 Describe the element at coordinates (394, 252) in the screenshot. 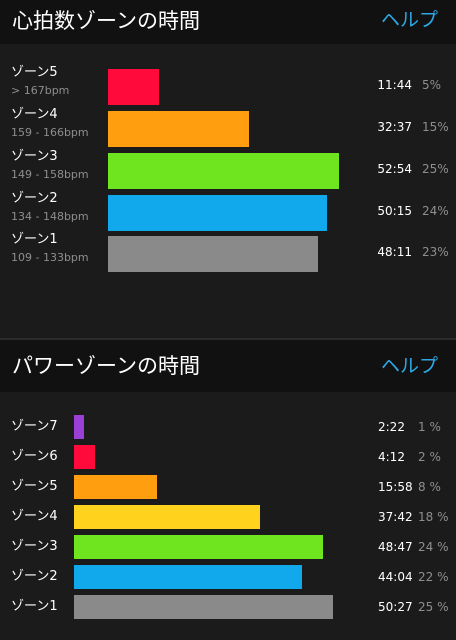

I see `zone-time: 48:11` at that location.